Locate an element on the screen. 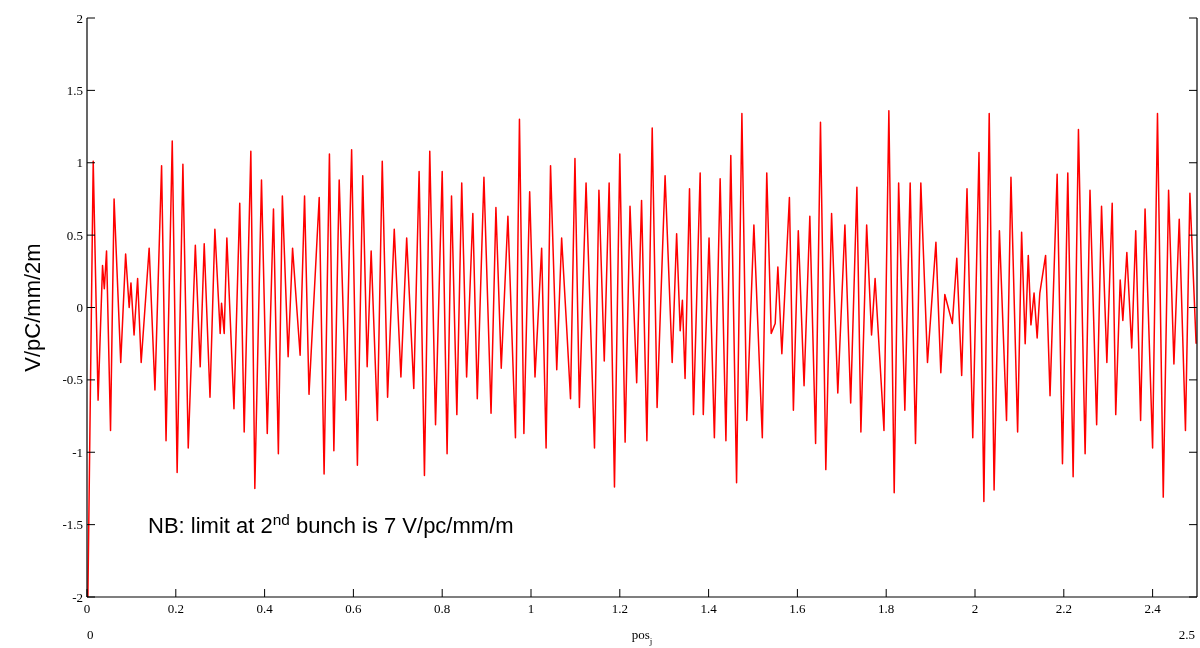 The height and width of the screenshot is (648, 1200). annotation: NB: limit at 2$^{nd}$ bunch is 7 V/pc/mm/m is located at coordinates (331, 524).